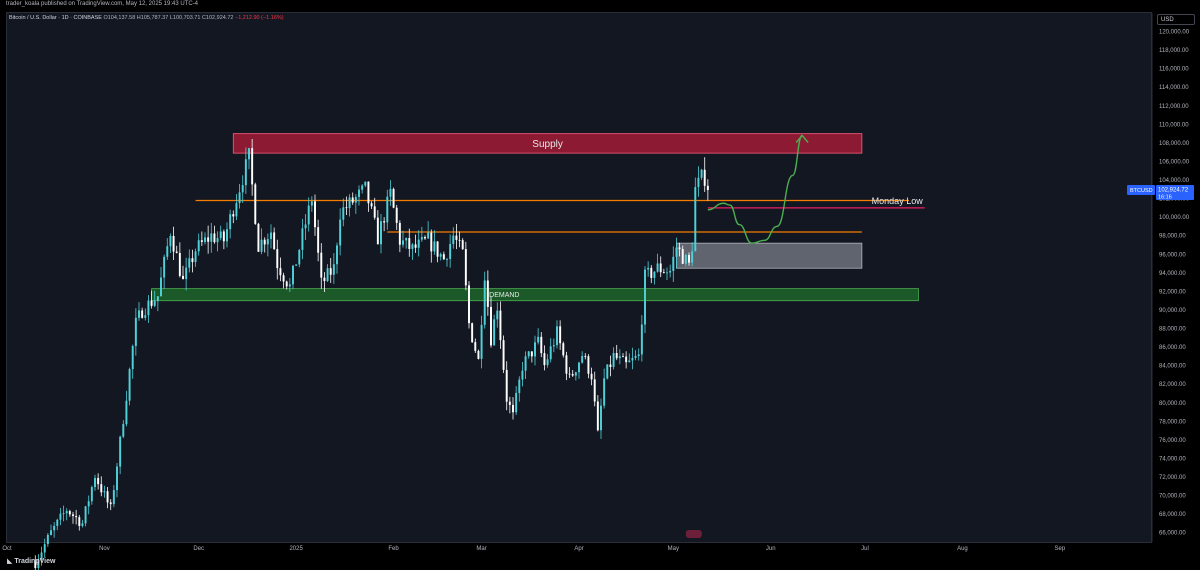 The width and height of the screenshot is (1200, 570). I want to click on x-tick-label: Jun, so click(771, 549).